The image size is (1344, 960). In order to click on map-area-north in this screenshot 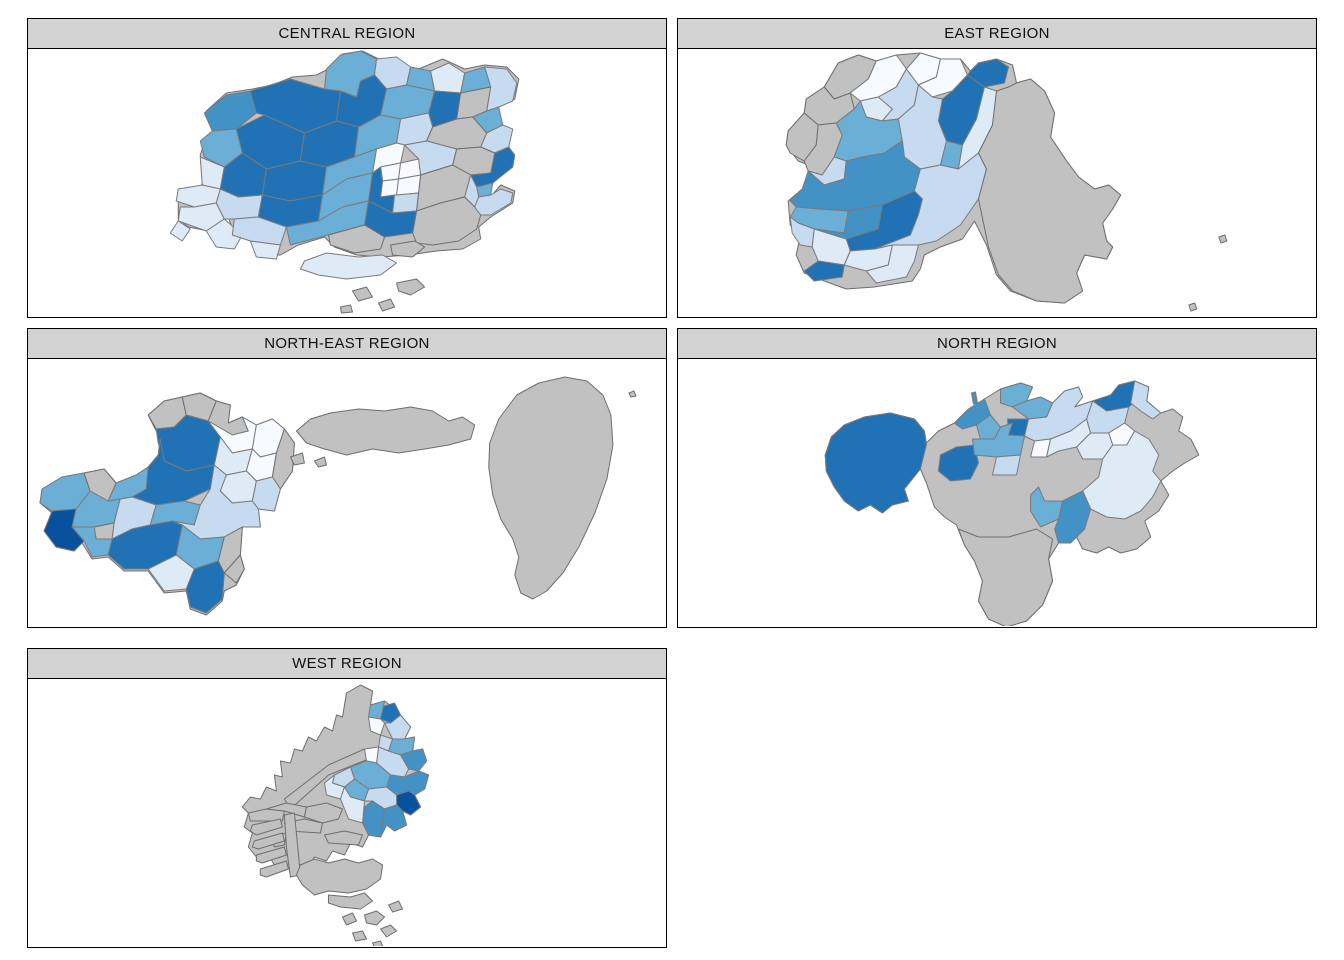, I will do `click(997, 492)`.